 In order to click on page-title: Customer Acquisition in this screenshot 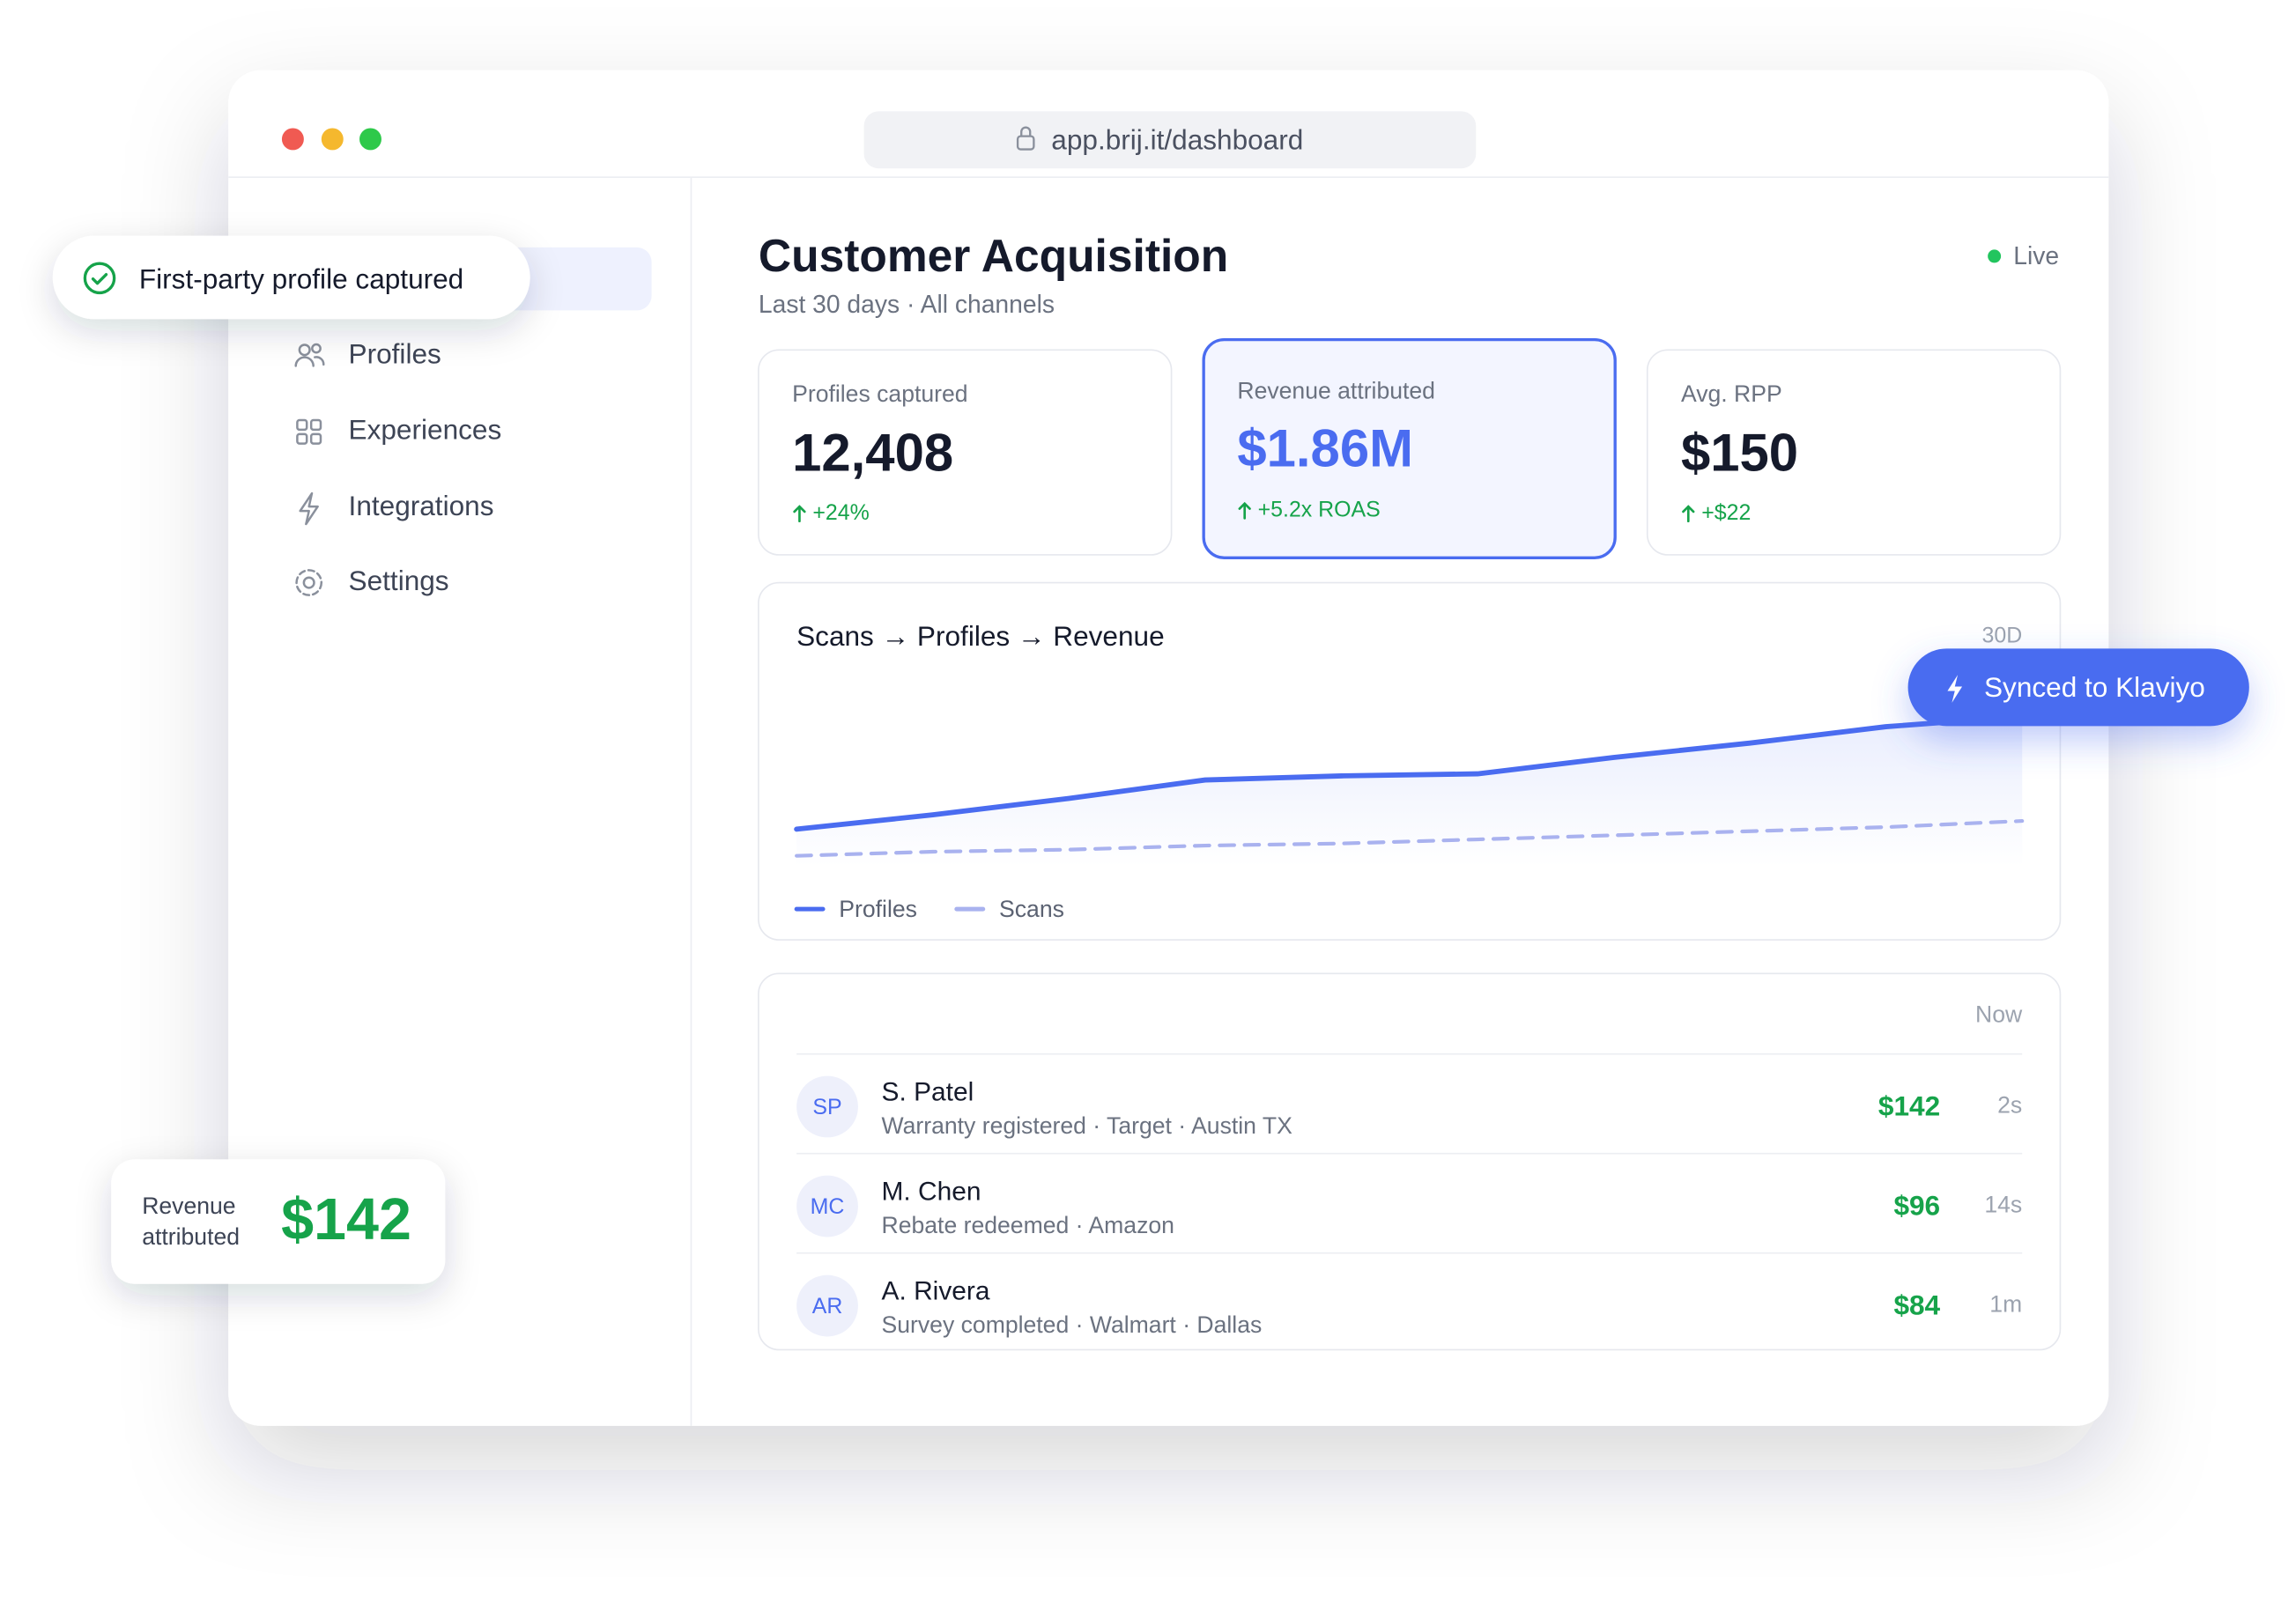, I will do `click(993, 255)`.